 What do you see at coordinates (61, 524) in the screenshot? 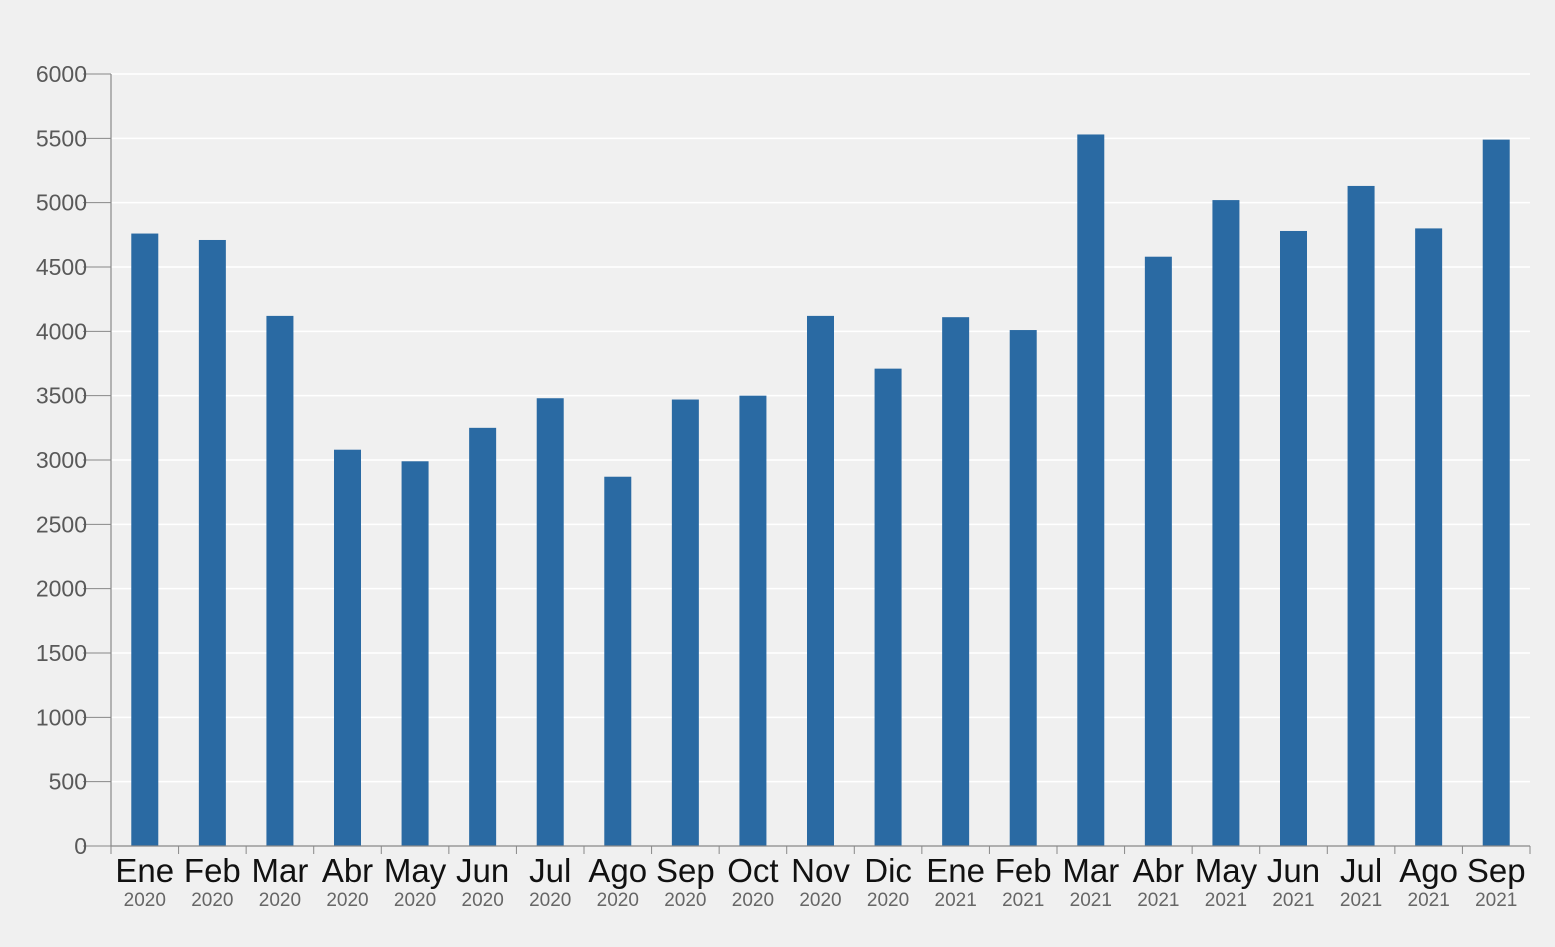
I see `y-tick-label: 2500` at bounding box center [61, 524].